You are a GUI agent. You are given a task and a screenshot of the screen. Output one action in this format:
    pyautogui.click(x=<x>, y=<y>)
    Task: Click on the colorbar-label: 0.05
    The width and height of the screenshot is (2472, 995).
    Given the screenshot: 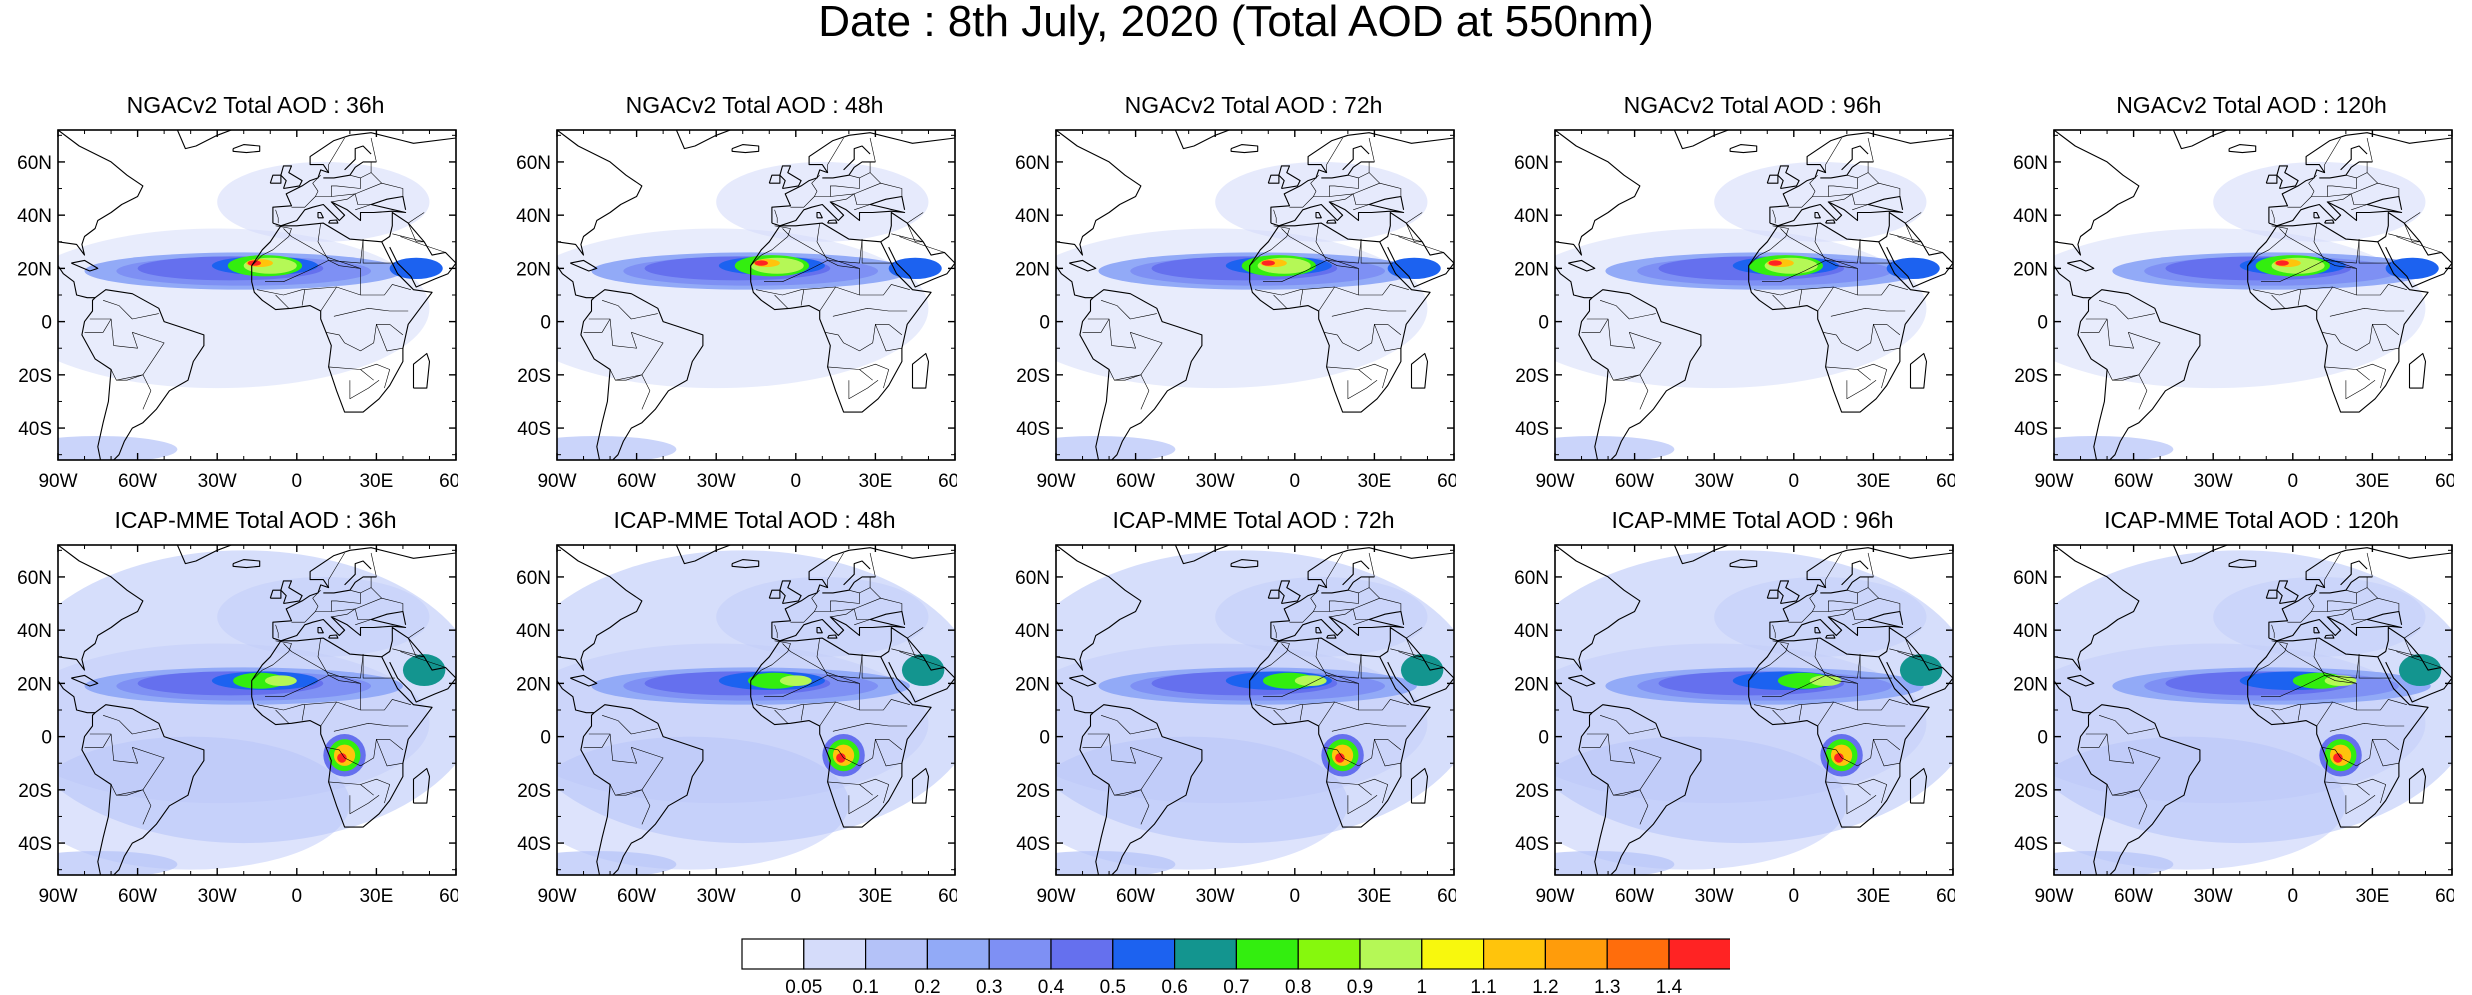 What is the action you would take?
    pyautogui.click(x=803, y=986)
    